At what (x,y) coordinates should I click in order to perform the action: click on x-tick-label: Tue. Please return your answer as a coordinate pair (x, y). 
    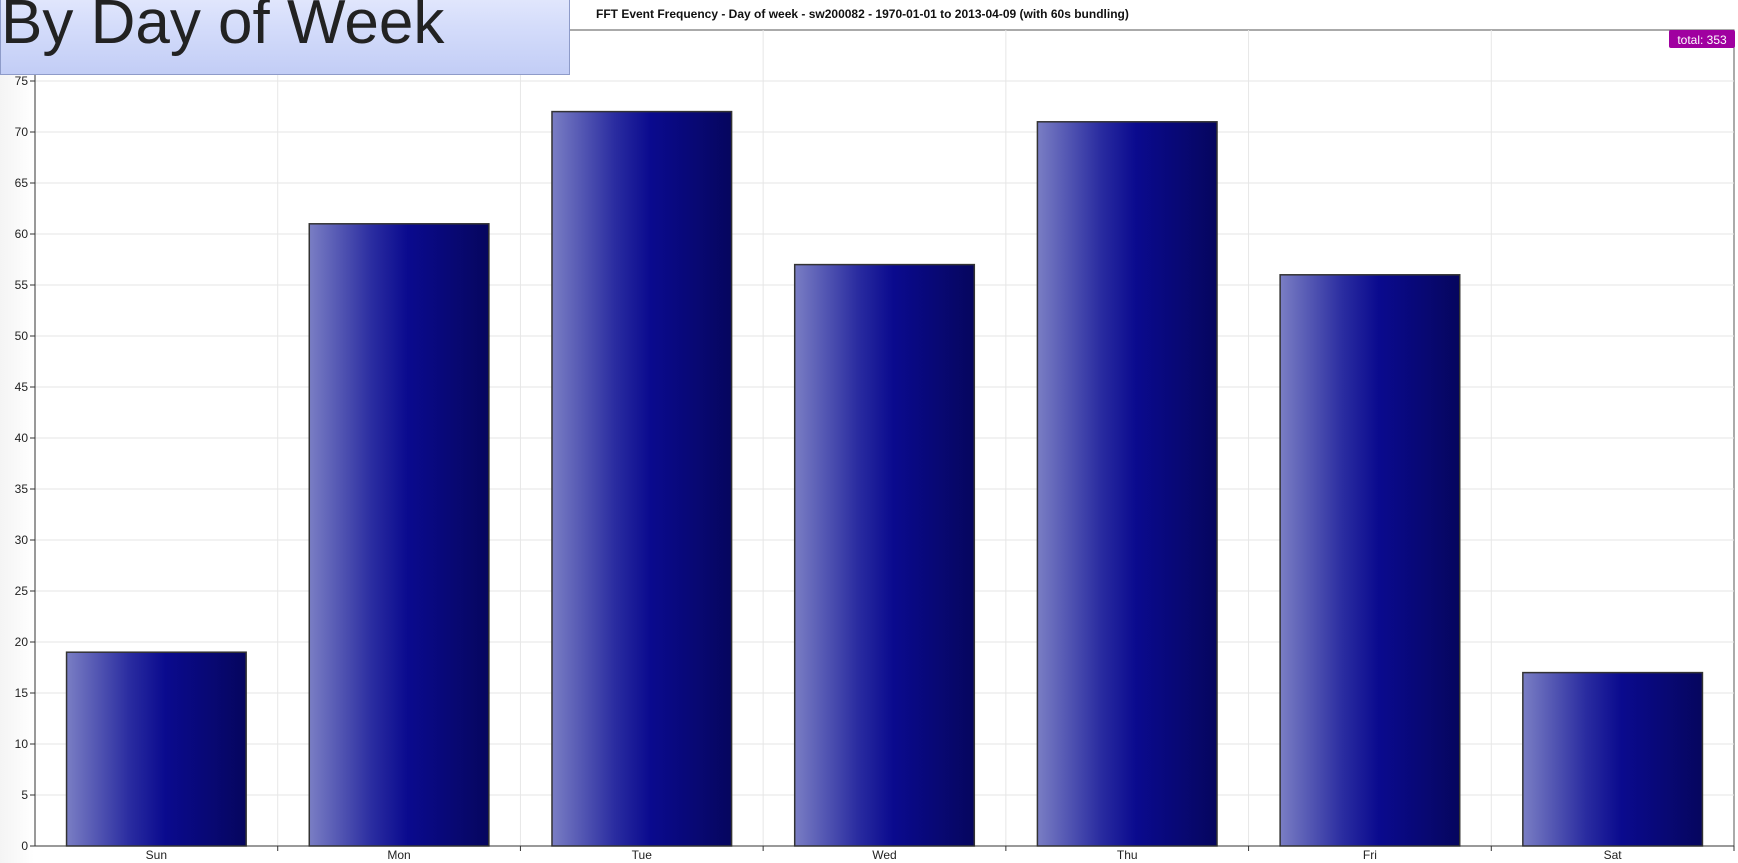
    Looking at the image, I should click on (642, 855).